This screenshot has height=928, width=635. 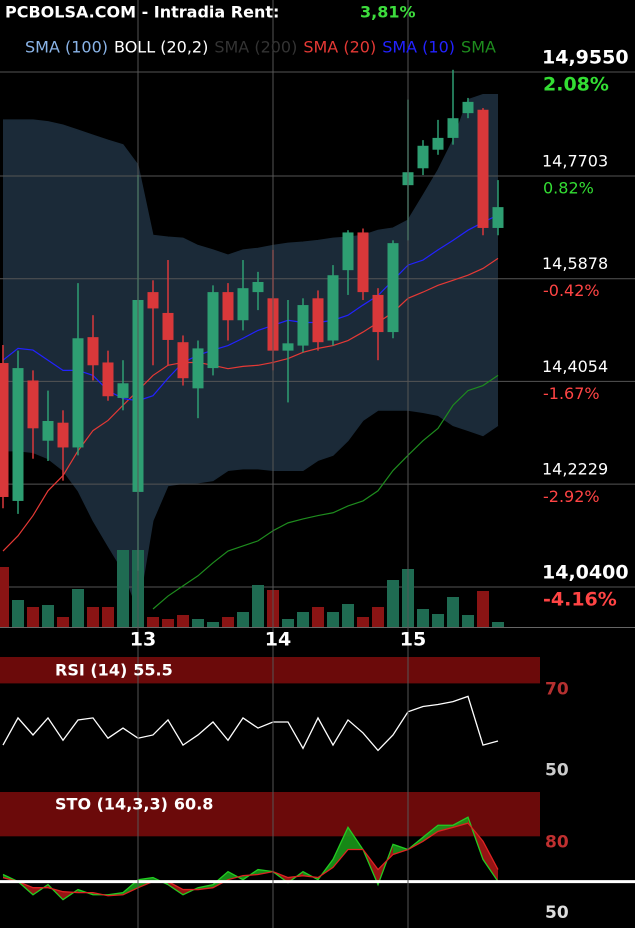 I want to click on sto-plot, so click(x=250, y=858).